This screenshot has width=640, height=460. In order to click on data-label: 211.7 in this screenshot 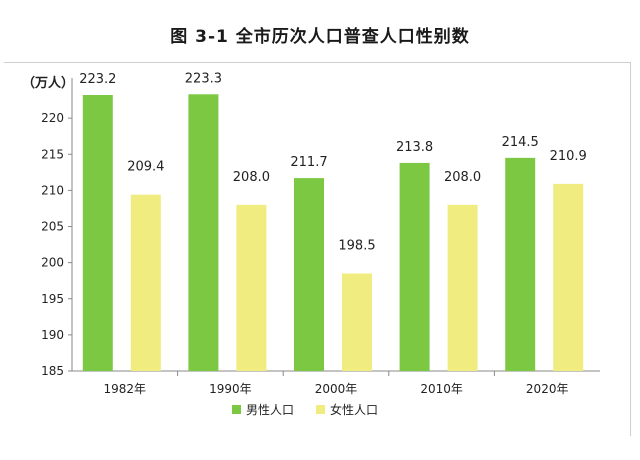, I will do `click(308, 162)`.